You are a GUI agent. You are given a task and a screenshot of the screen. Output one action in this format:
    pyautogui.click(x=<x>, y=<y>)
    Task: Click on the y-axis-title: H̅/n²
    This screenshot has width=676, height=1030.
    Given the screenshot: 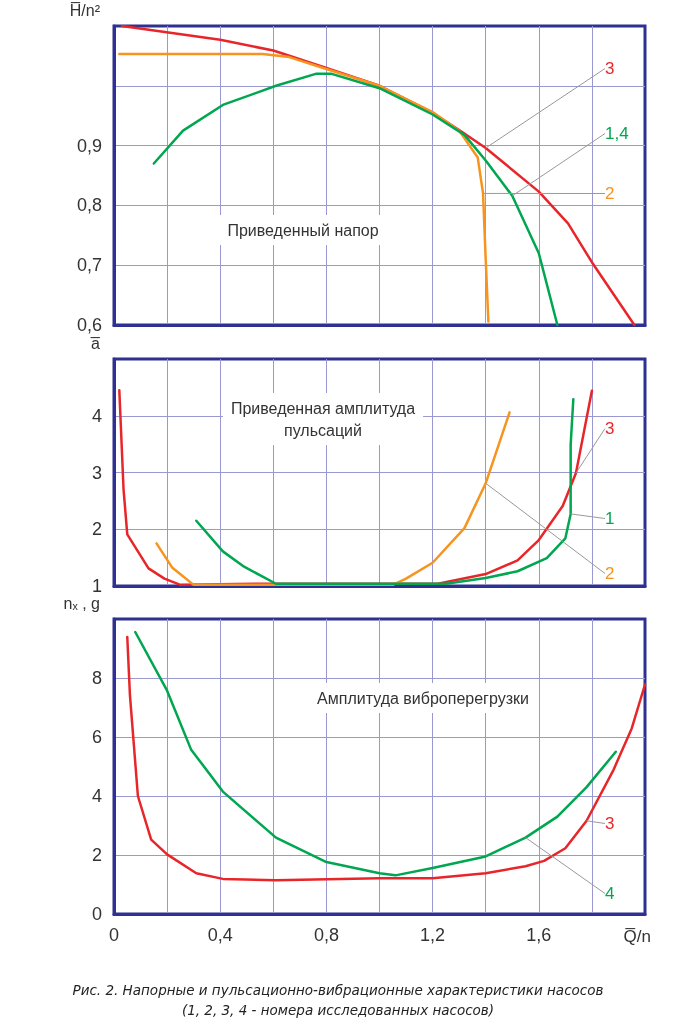 What is the action you would take?
    pyautogui.click(x=85, y=10)
    